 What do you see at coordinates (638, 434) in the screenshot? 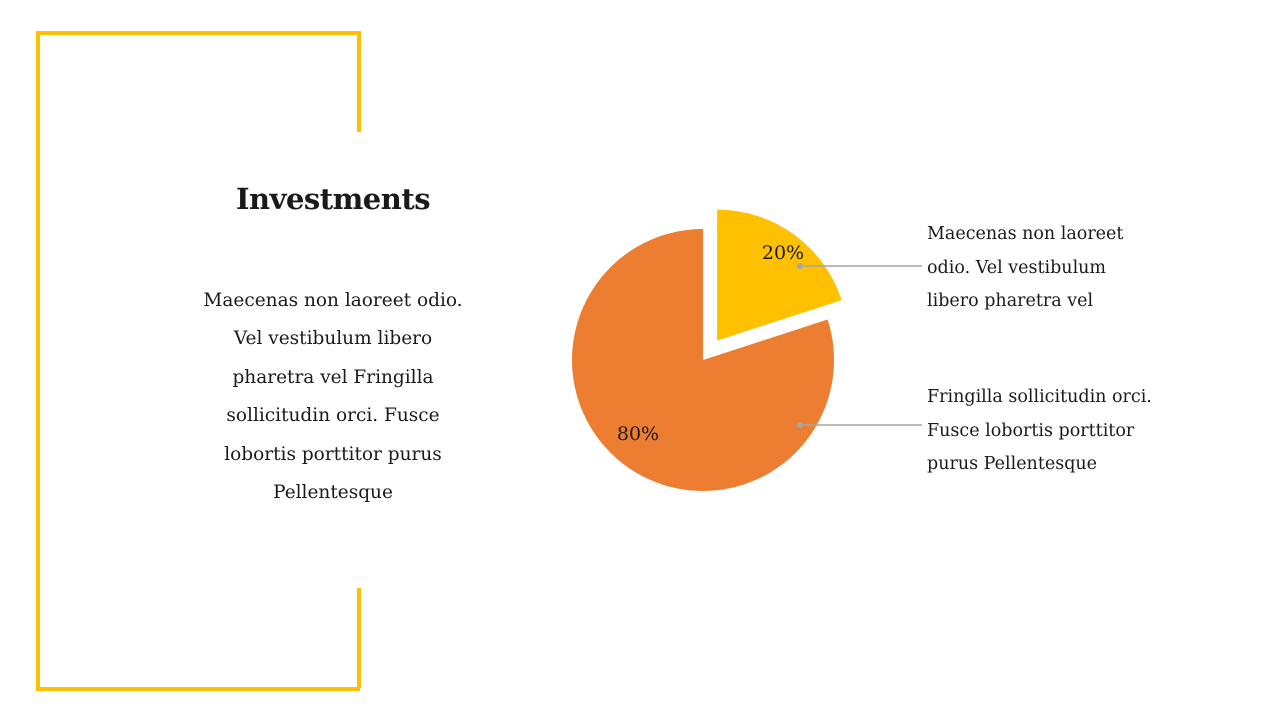
I see `pie-data-label: 80%` at bounding box center [638, 434].